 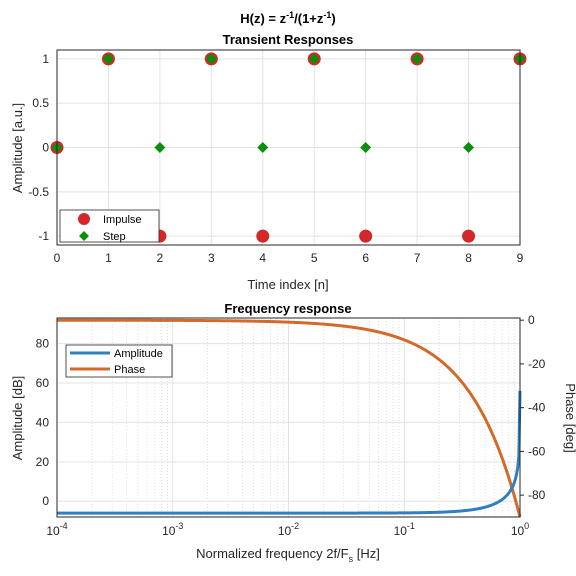 I want to click on x-tick-label: 10⁻³, so click(x=172, y=529).